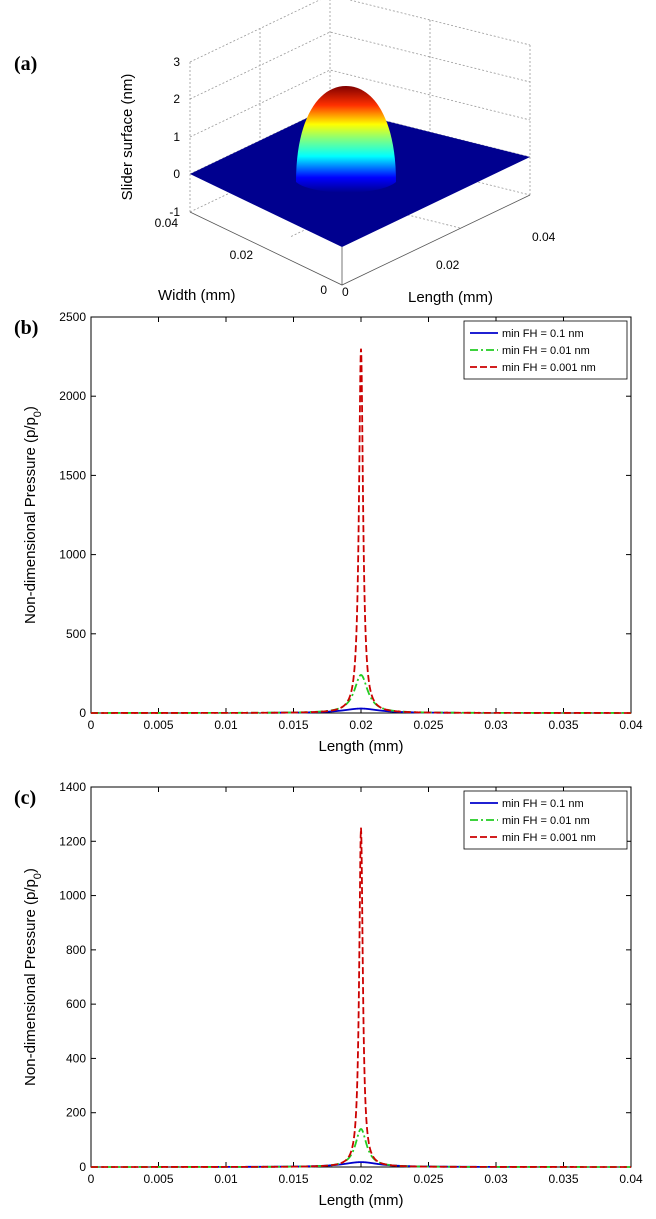 The height and width of the screenshot is (1219, 656). I want to click on panel-a-z-ticks: 3 2 1 0 -1, so click(174, 137).